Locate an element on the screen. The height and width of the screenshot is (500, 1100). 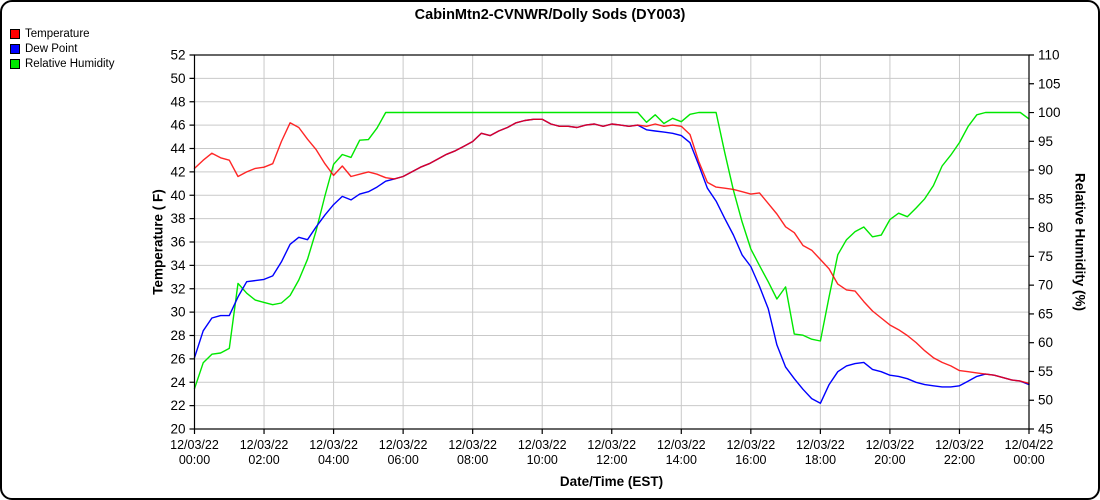
y-left-tick-label: 52 is located at coordinates (177, 55).